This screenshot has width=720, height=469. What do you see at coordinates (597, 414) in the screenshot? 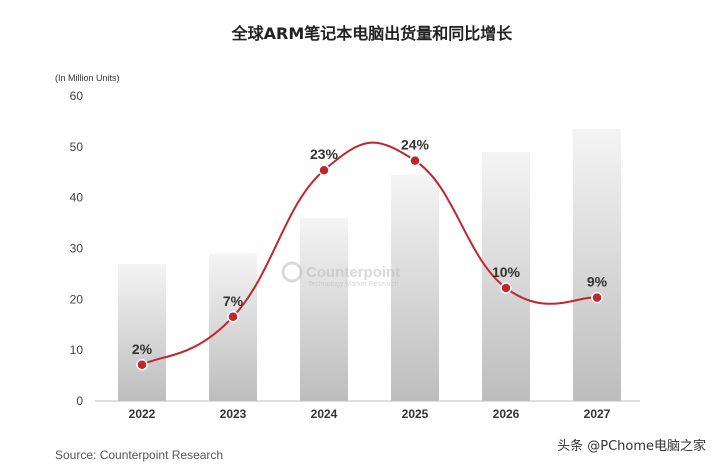
I see `x-tick-label: 2027` at bounding box center [597, 414].